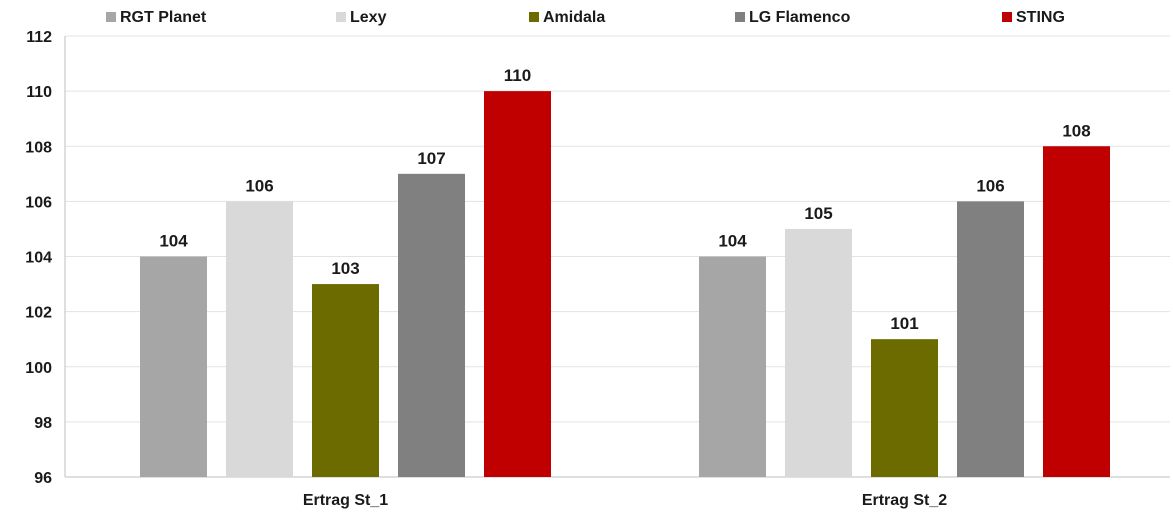  Describe the element at coordinates (163, 17) in the screenshot. I see `legend-label: RGT Planet` at that location.